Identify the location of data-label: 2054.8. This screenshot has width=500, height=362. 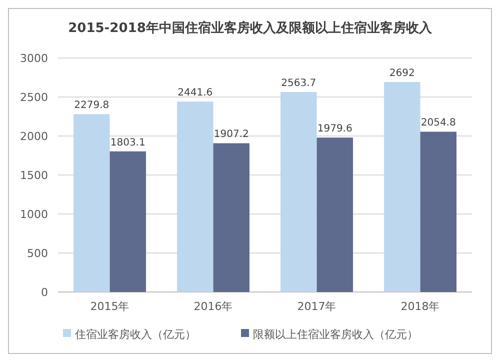
(438, 123).